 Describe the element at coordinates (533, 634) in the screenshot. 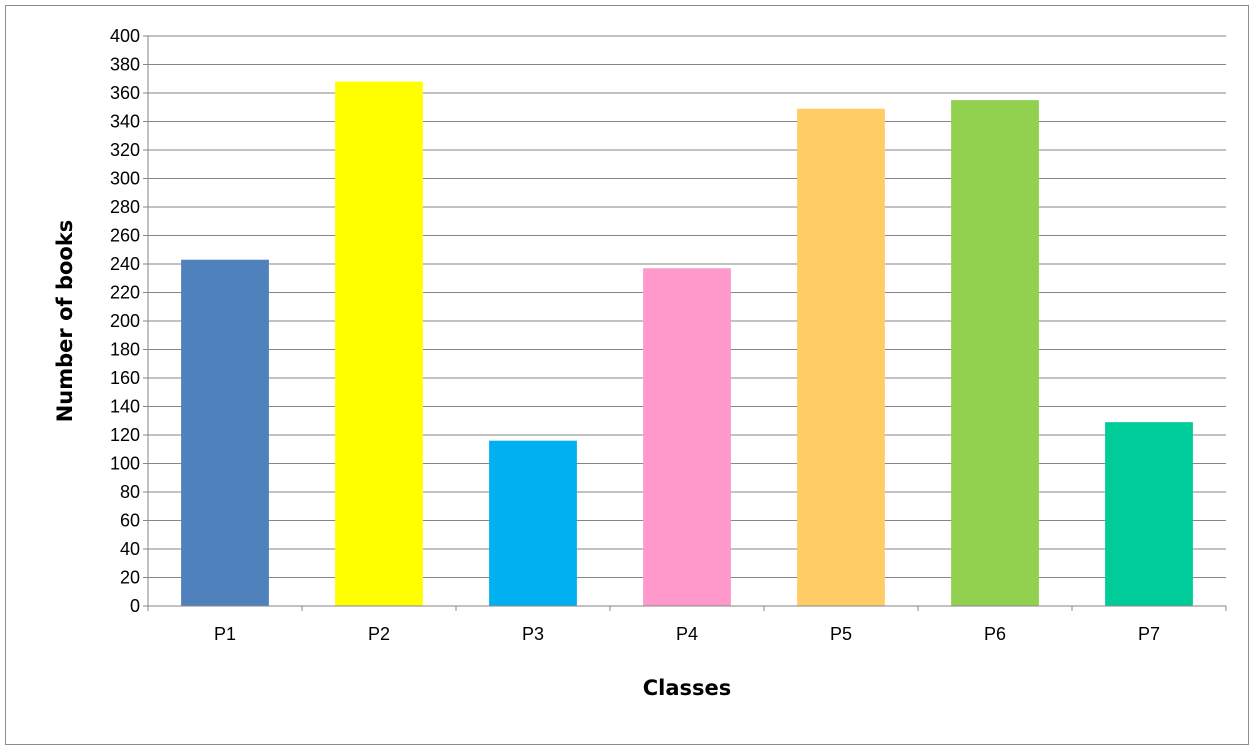

I see `x-tick-label-p3: P3` at that location.